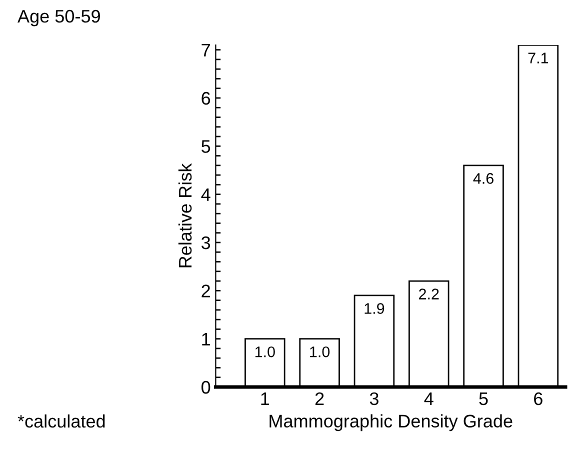 The image size is (583, 450). Describe the element at coordinates (206, 339) in the screenshot. I see `y-tick-label: 1` at that location.